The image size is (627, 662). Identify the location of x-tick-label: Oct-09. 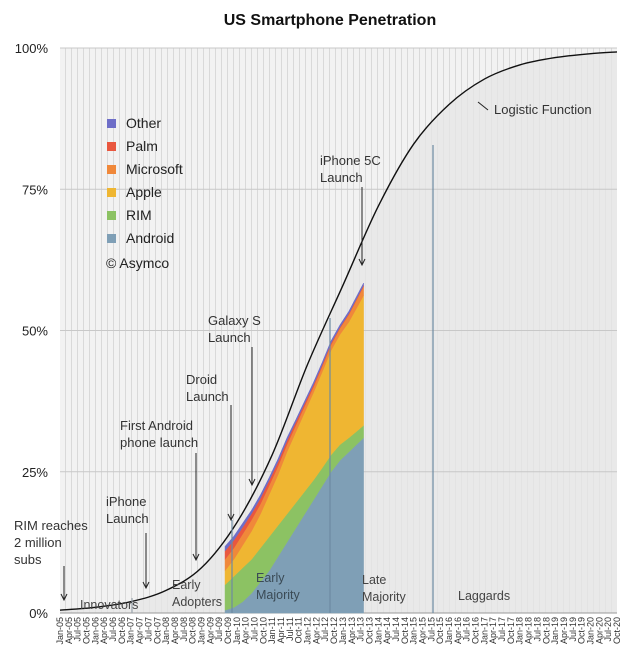
(228, 630).